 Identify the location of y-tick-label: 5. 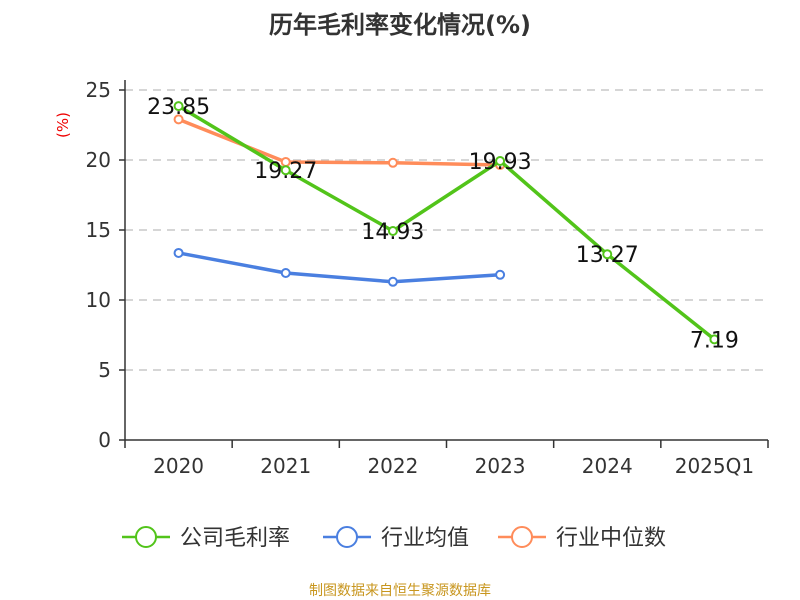
(104, 370).